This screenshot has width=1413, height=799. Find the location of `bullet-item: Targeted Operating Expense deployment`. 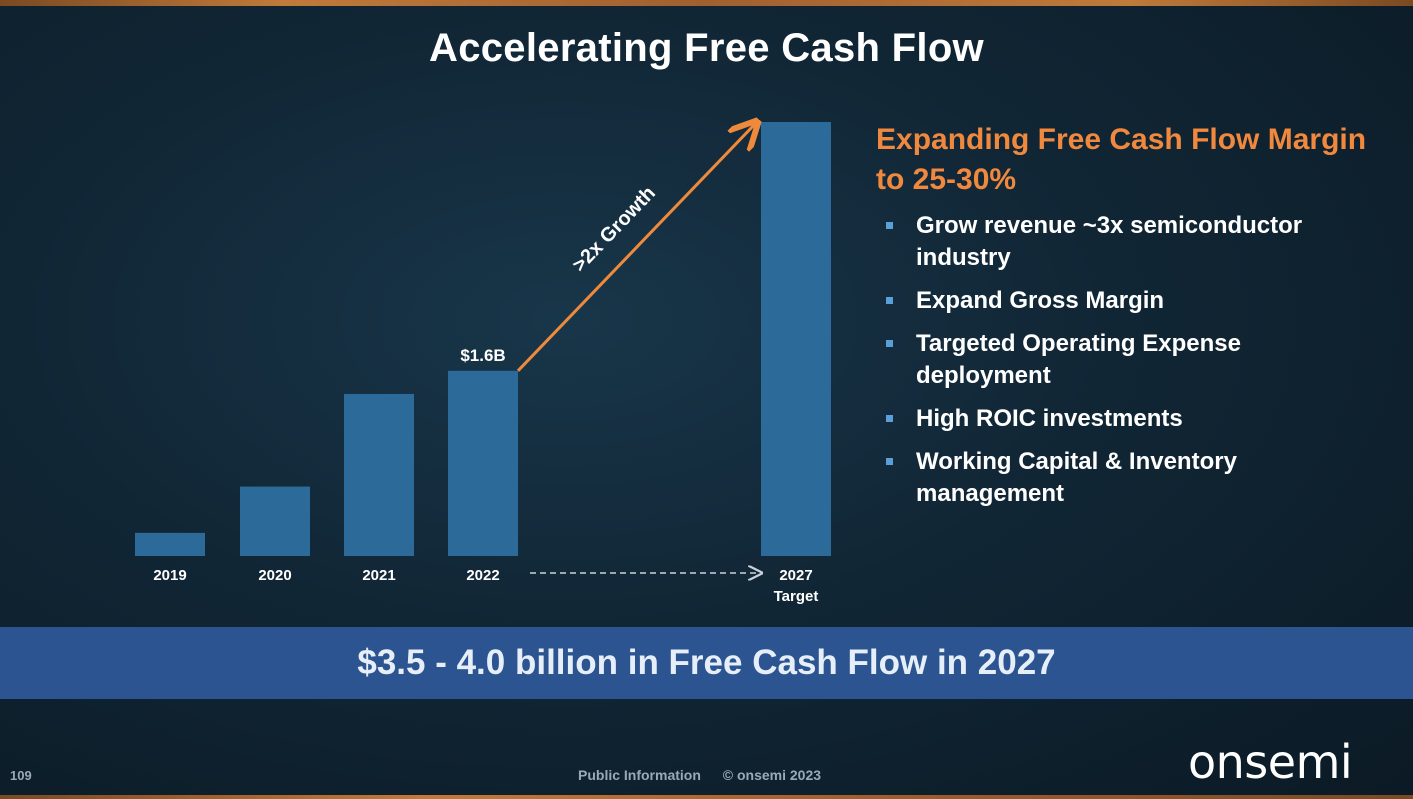

bullet-item: Targeted Operating Expense deployment is located at coordinates (1119, 360).